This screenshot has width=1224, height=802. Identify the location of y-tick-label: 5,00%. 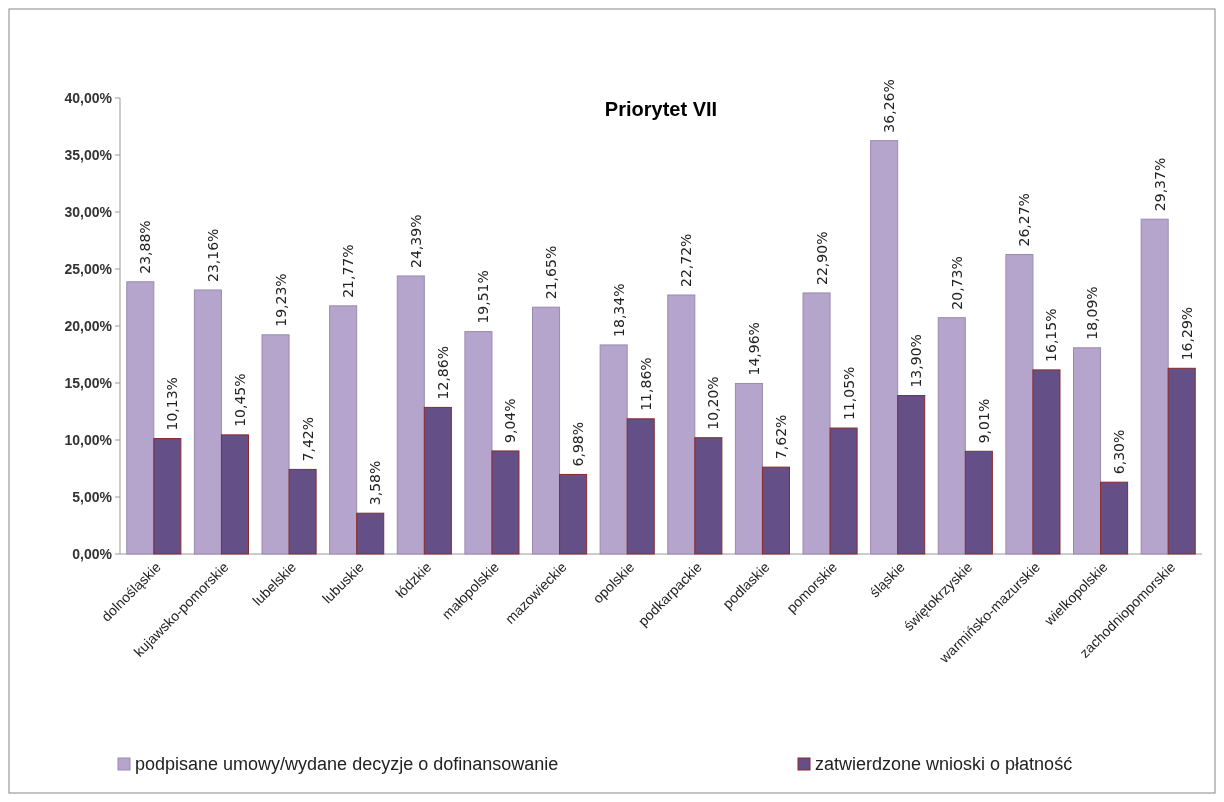
(92, 496).